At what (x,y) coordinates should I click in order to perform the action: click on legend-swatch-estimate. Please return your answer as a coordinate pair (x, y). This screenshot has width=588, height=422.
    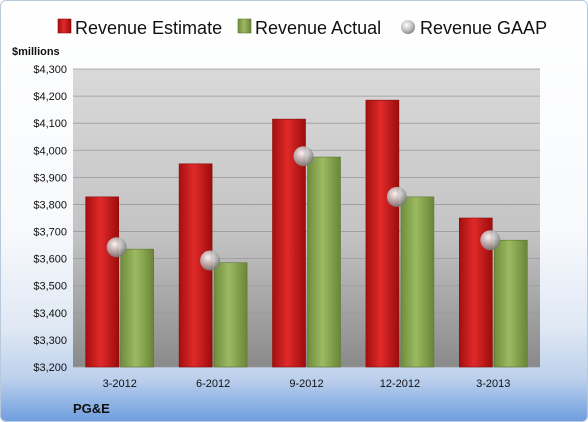
    Looking at the image, I should click on (64, 26).